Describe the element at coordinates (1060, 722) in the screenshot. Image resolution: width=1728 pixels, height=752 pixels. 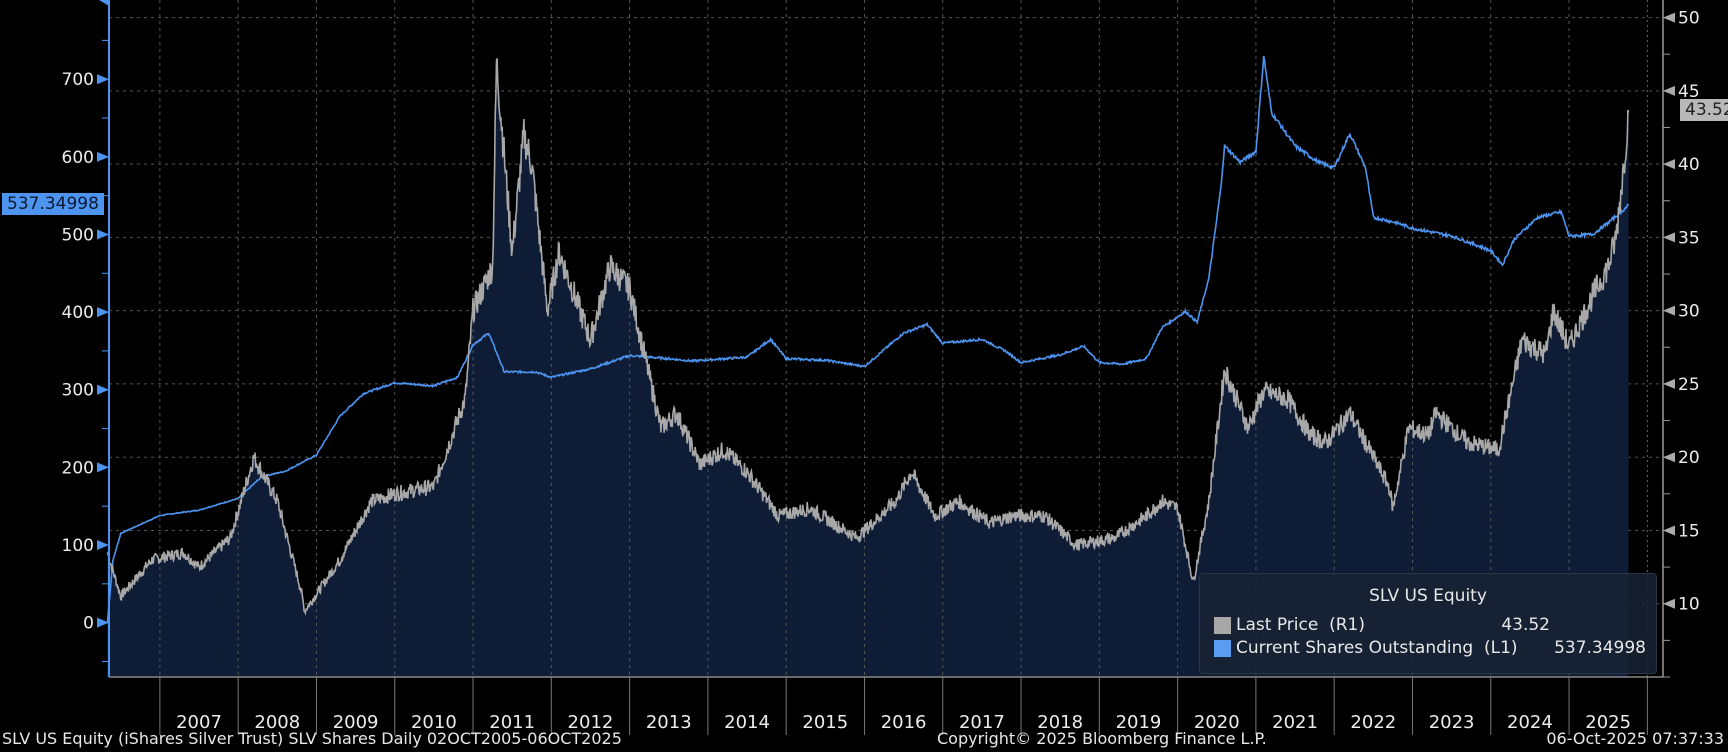
I see `x-tick-label: 2018` at that location.